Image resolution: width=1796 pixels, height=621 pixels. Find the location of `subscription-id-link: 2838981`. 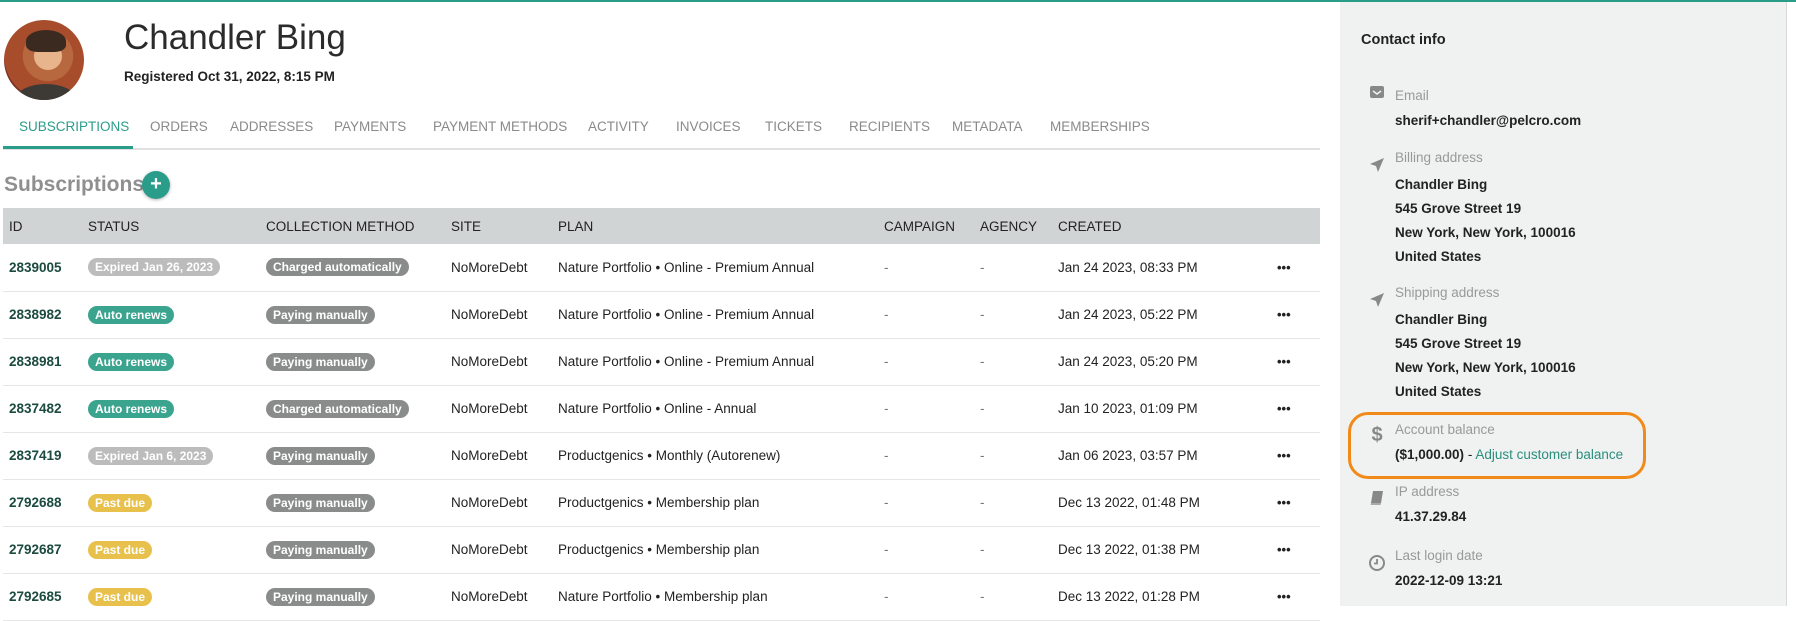

subscription-id-link: 2838981 is located at coordinates (42, 362).